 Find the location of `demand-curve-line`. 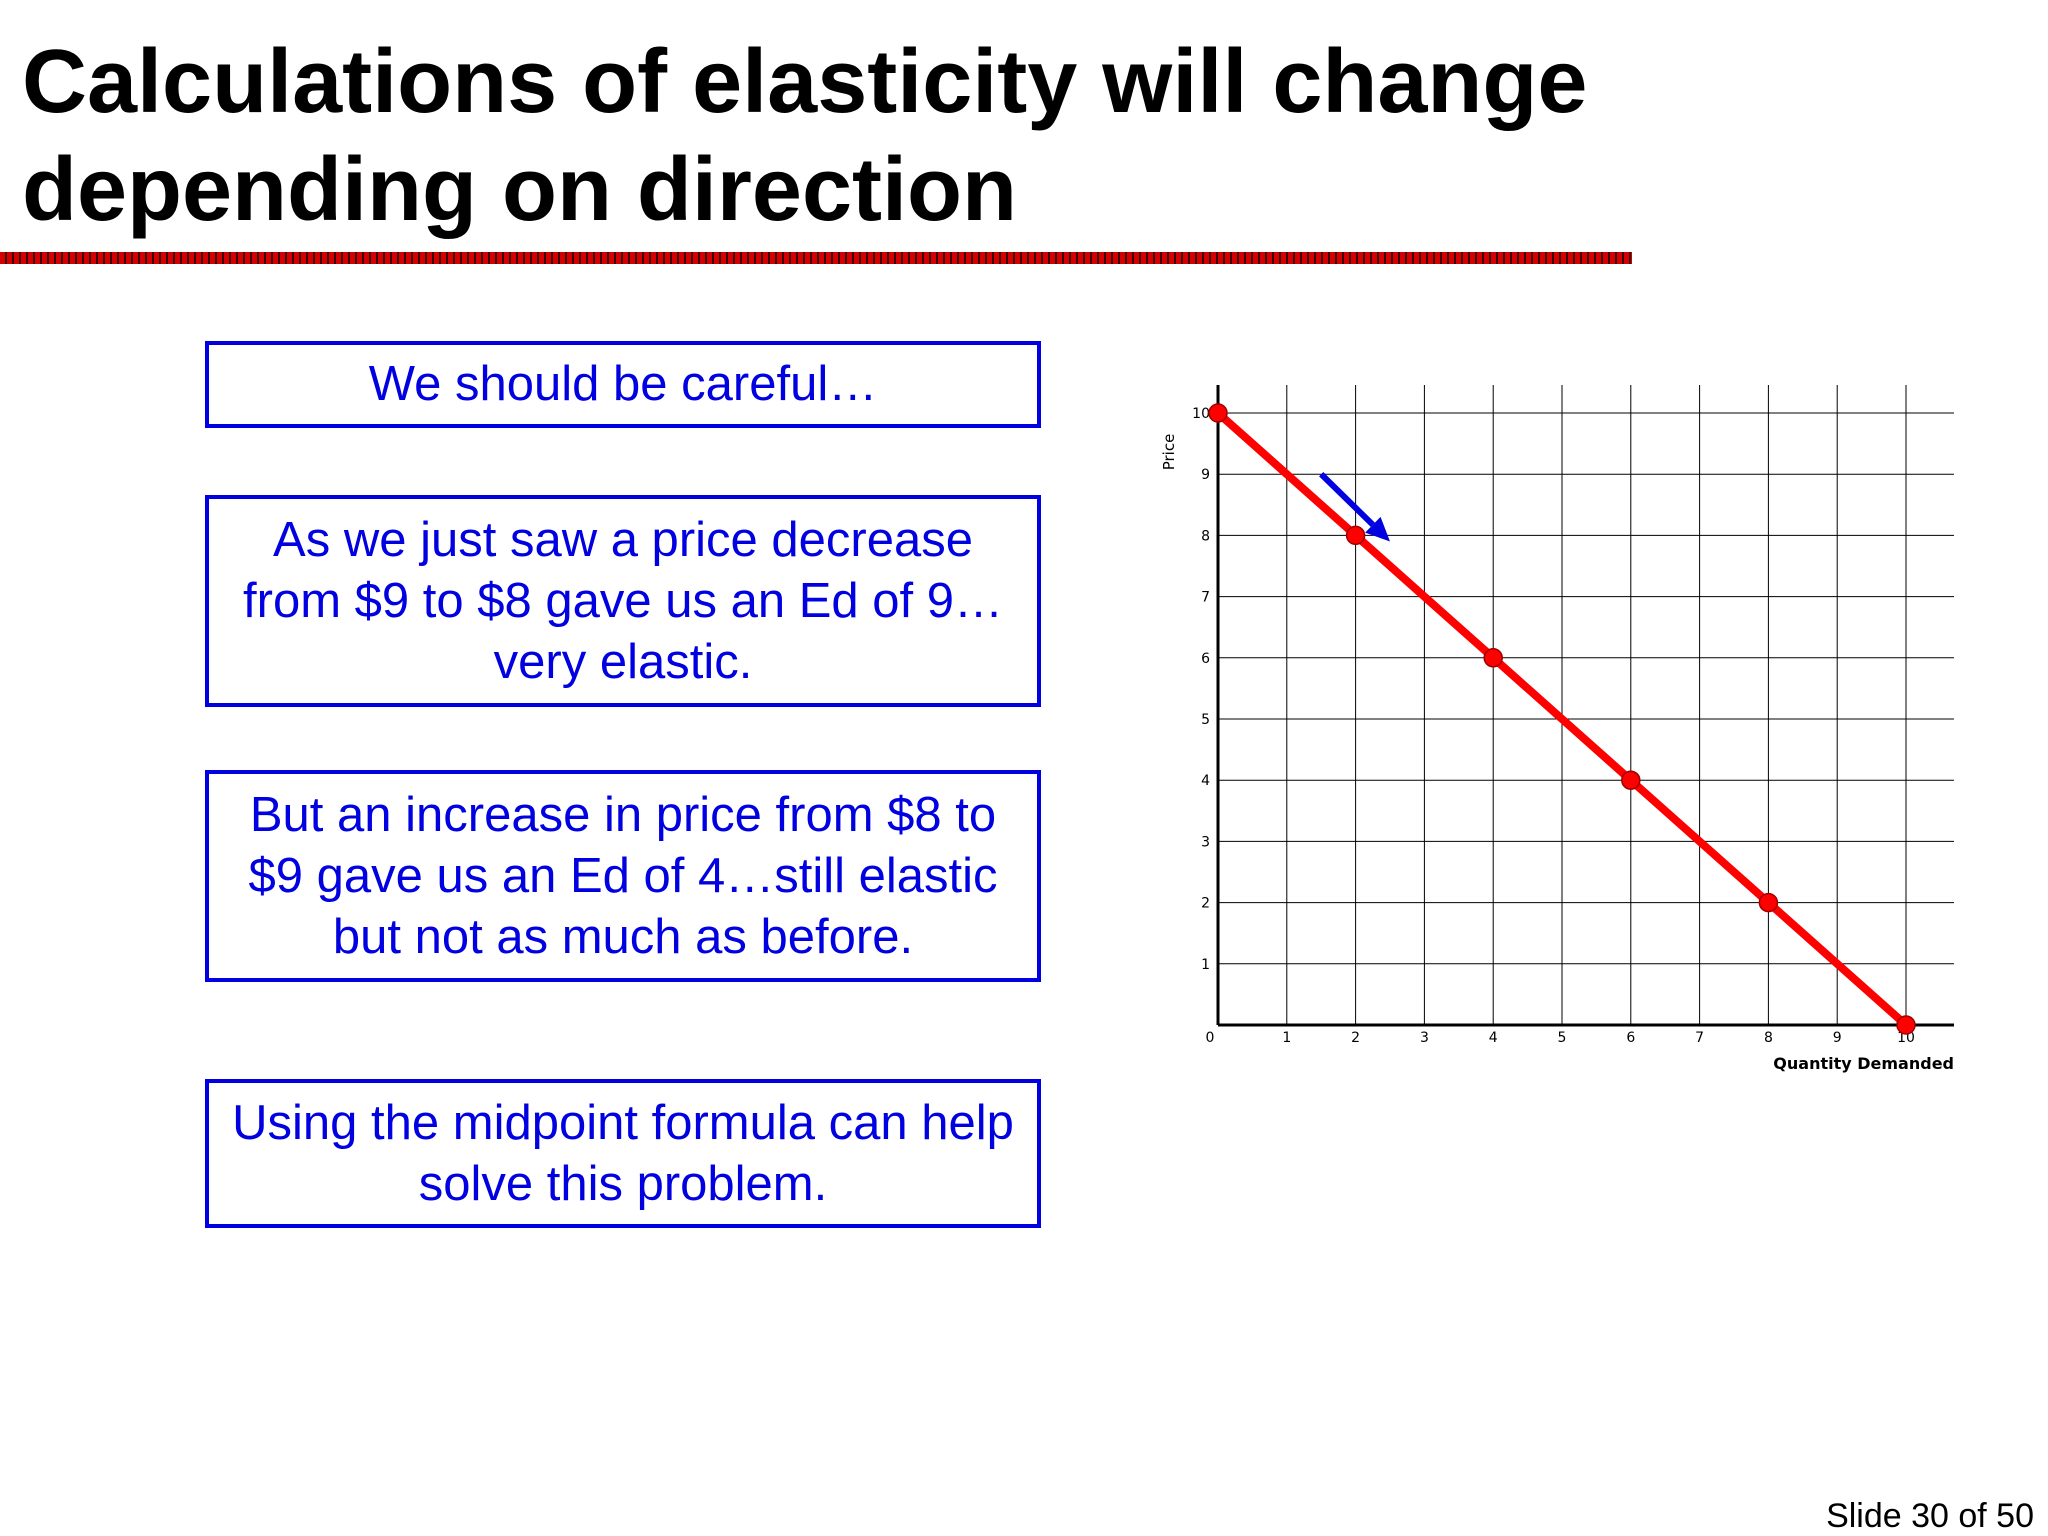

demand-curve-line is located at coordinates (1562, 719).